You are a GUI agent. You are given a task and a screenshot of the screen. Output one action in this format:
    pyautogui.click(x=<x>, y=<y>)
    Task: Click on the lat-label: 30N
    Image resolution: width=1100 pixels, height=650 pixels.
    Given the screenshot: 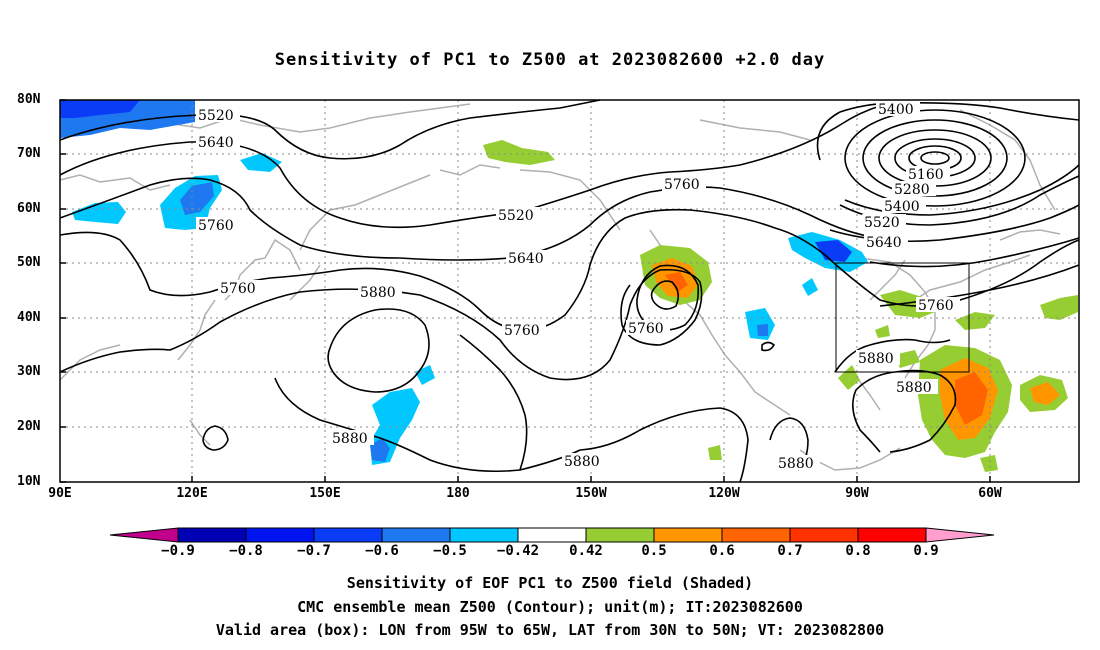 What is the action you would take?
    pyautogui.click(x=29, y=371)
    